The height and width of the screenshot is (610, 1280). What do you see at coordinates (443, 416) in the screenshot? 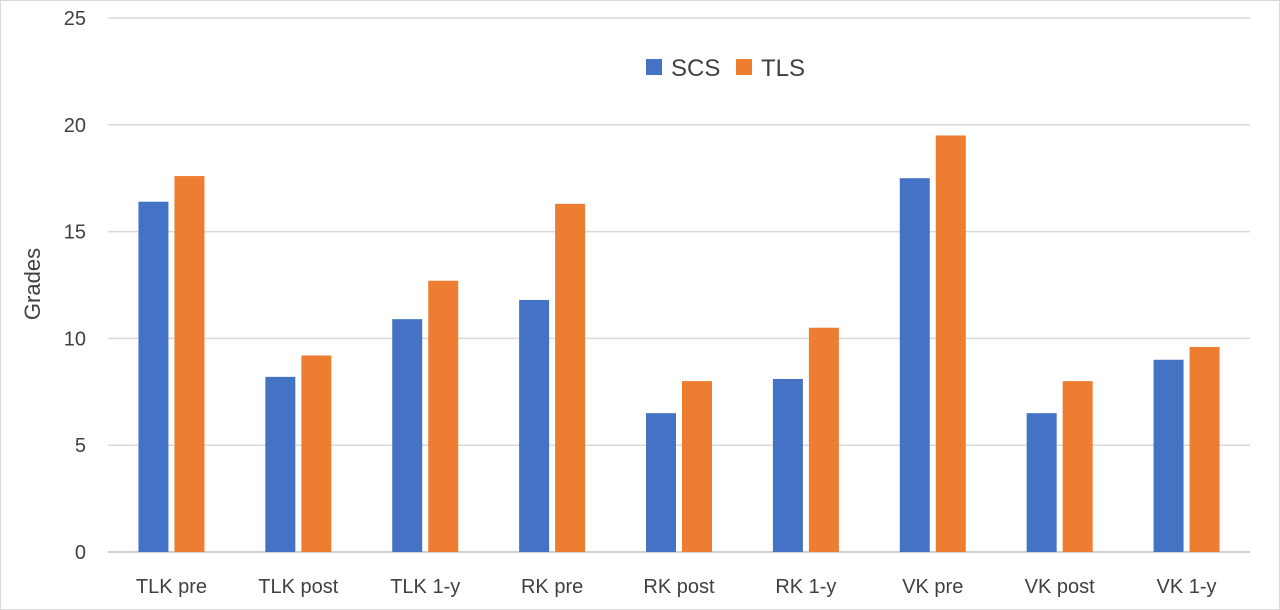
I see `bar-tls-tlk-1-y` at bounding box center [443, 416].